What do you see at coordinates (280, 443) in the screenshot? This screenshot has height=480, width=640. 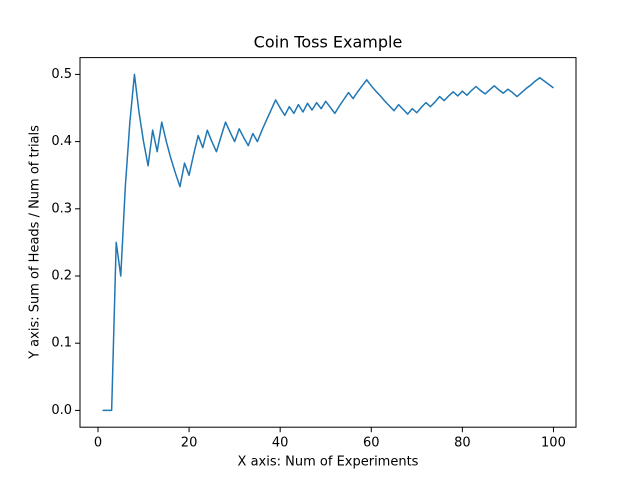 I see `x-tick-label: 40` at bounding box center [280, 443].